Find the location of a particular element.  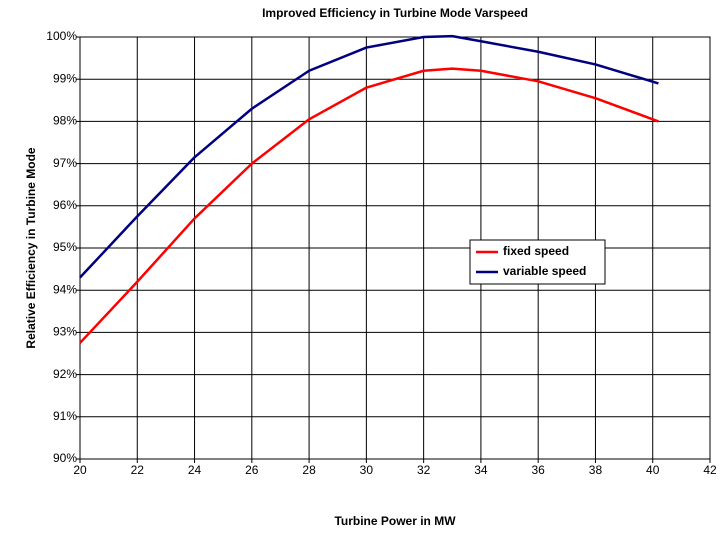

x-tick-label: 20 is located at coordinates (80, 470).